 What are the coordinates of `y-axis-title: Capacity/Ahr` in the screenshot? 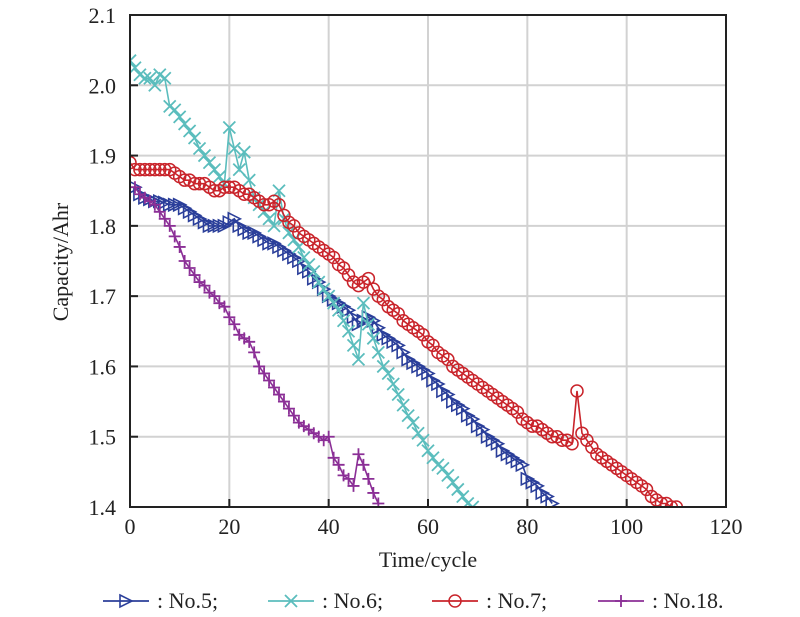 It's located at (60, 261).